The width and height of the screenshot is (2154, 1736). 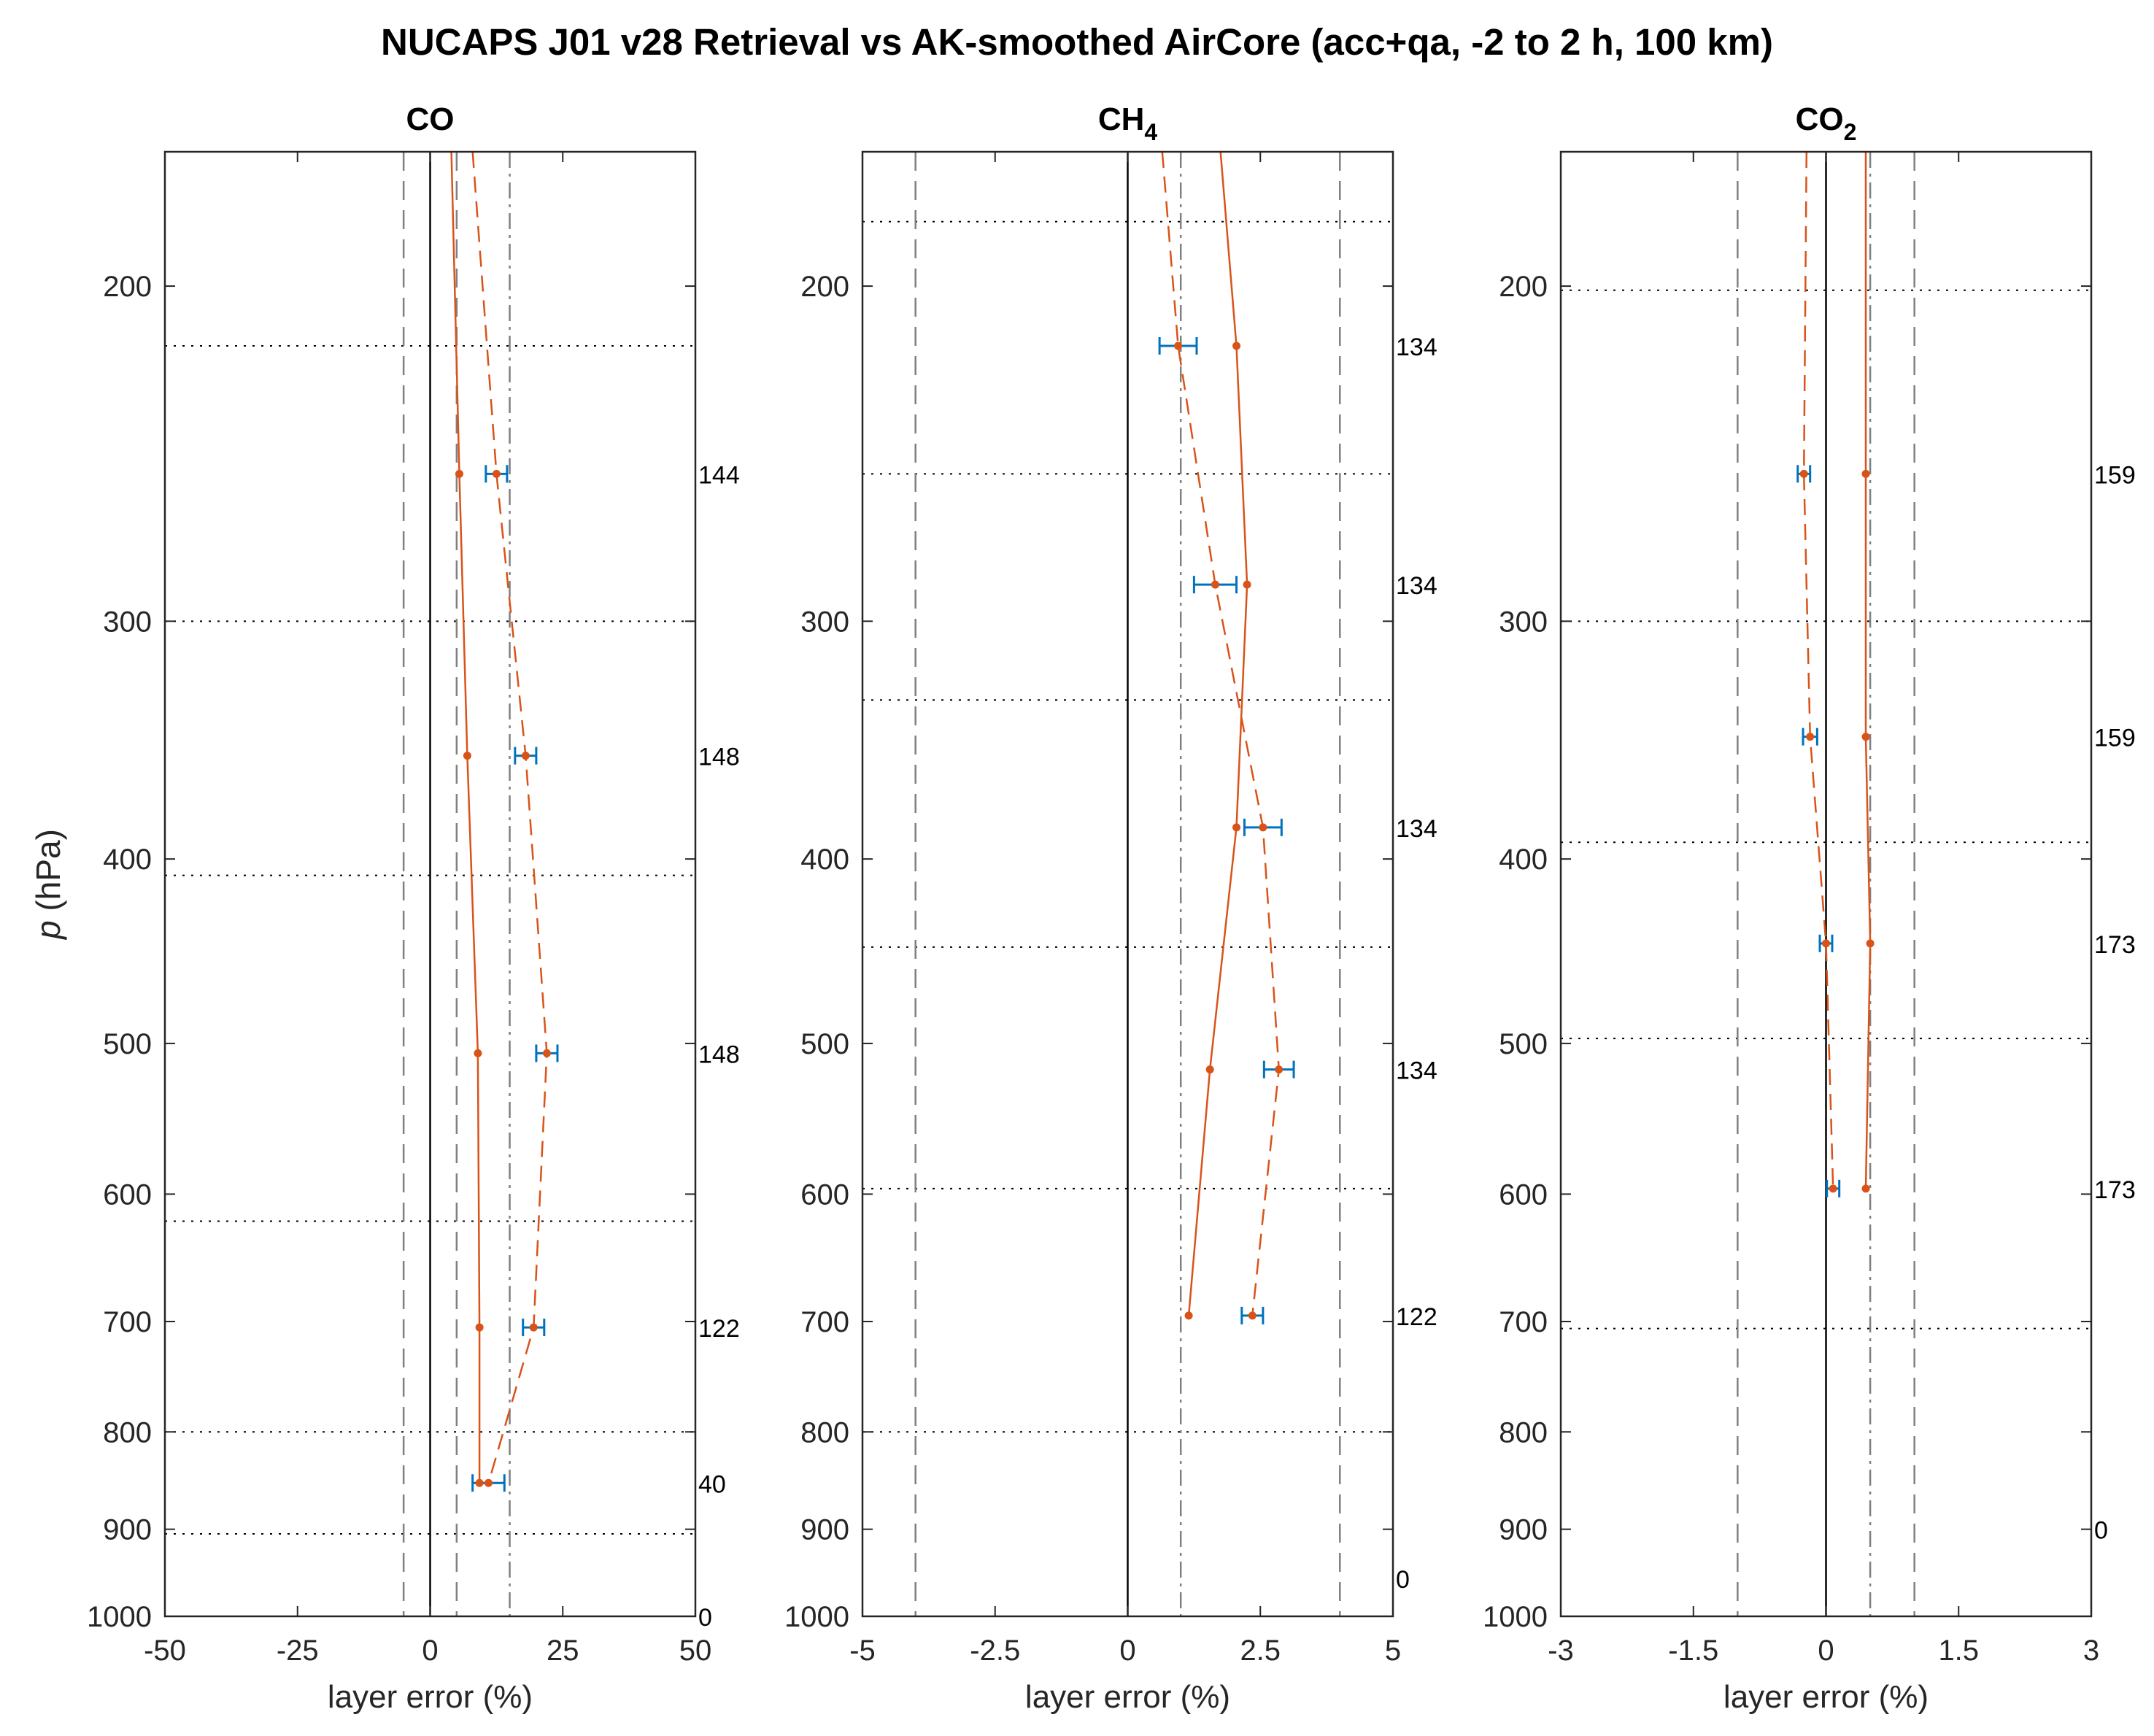 I want to click on x-tick-label: 25, so click(x=563, y=1651).